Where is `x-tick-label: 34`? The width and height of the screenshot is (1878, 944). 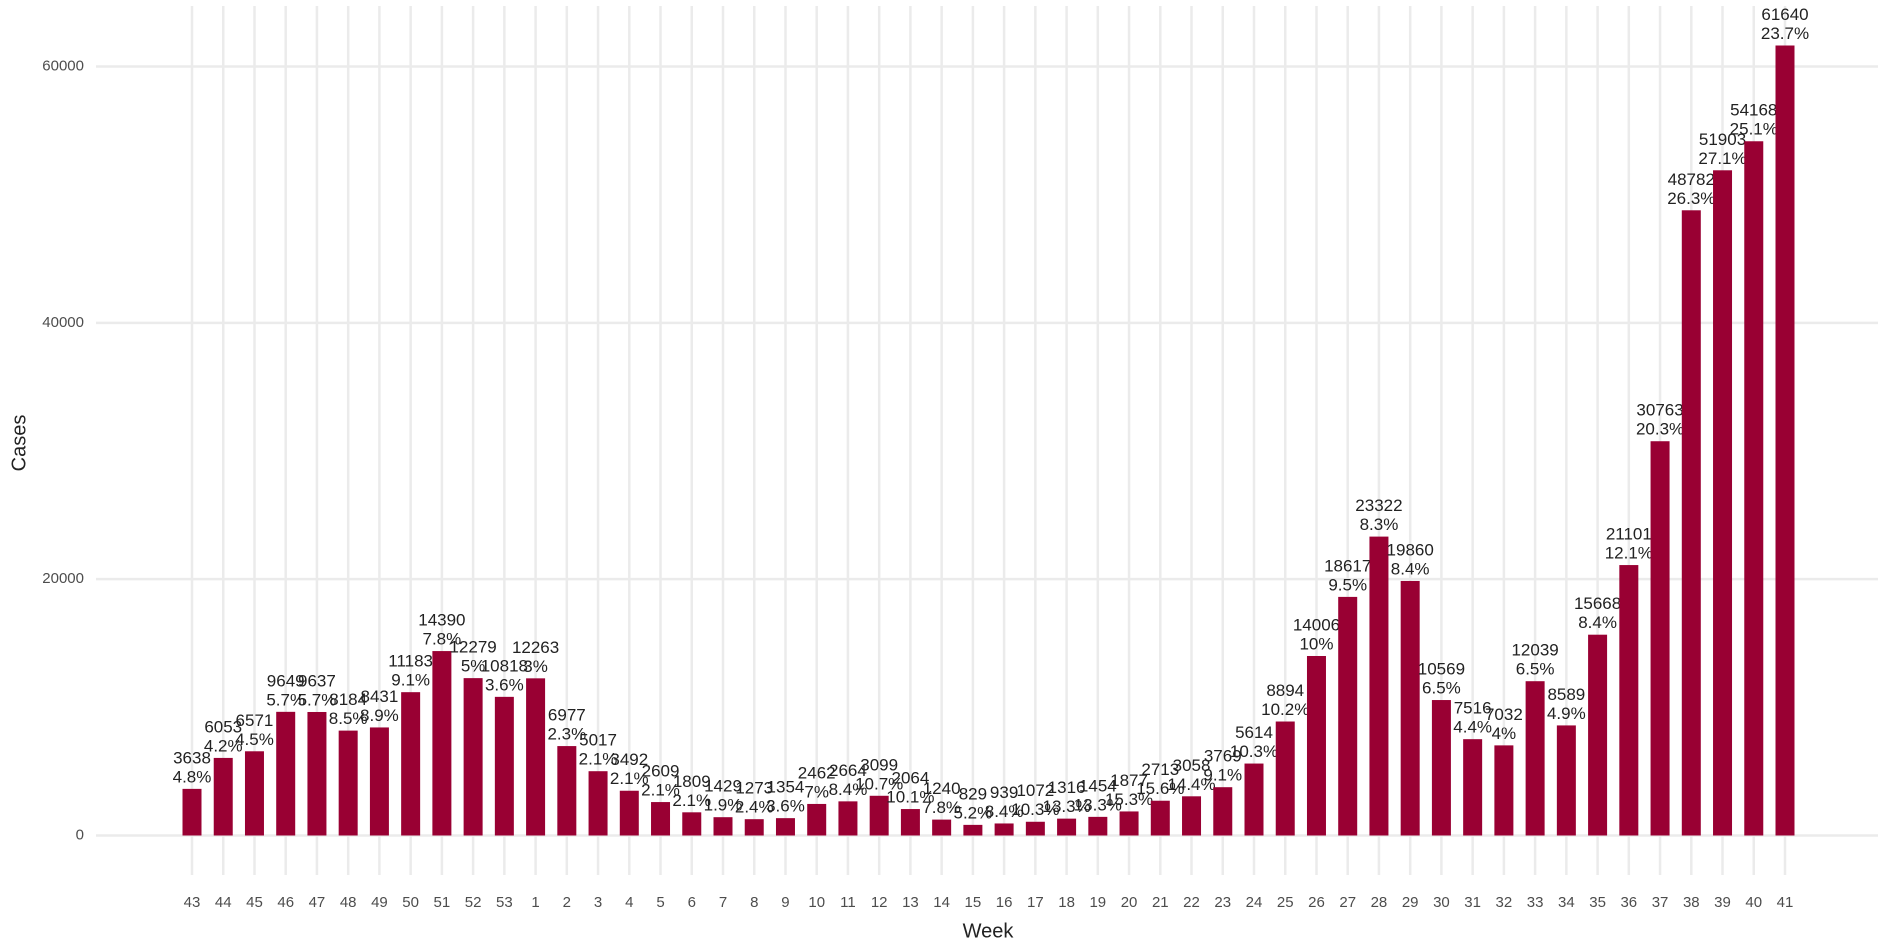
x-tick-label: 34 is located at coordinates (1566, 902).